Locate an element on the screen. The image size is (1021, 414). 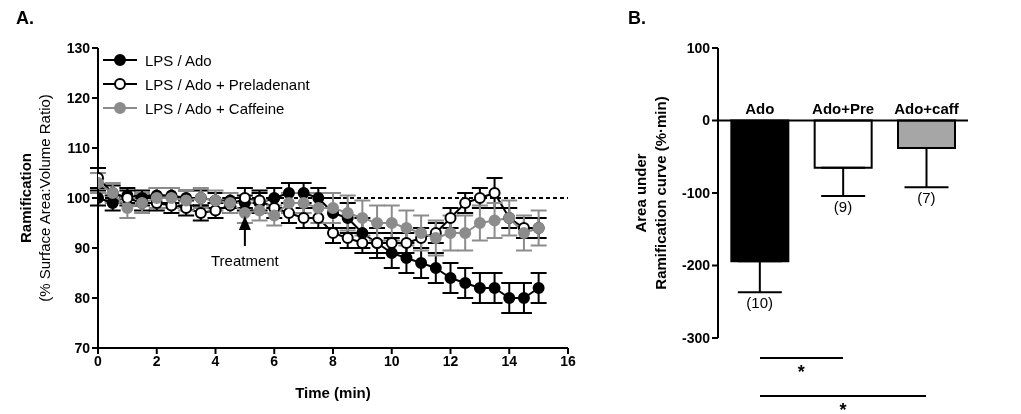
x-tick-label: 6 is located at coordinates (274, 360).